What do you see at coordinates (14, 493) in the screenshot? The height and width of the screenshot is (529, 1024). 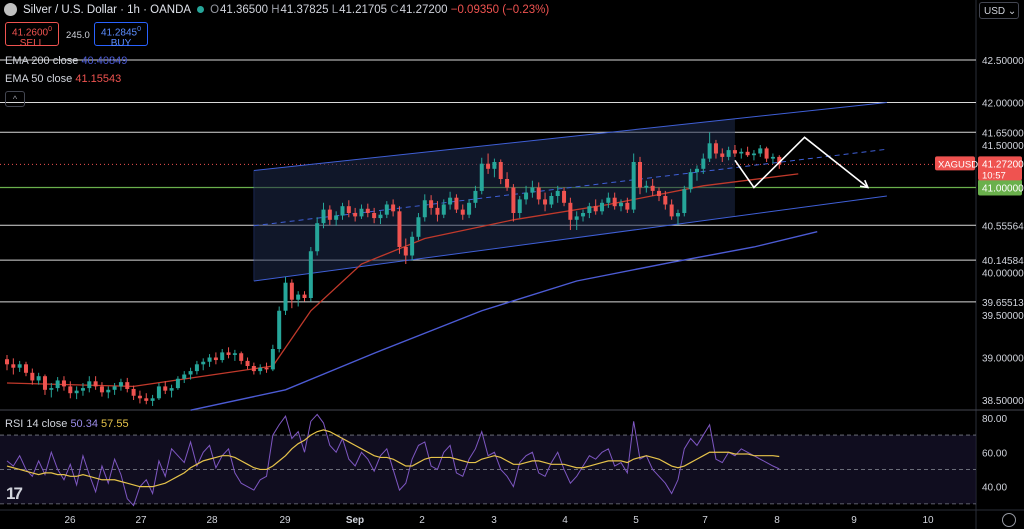 I see `tradingview-logo-icon: 17` at bounding box center [14, 493].